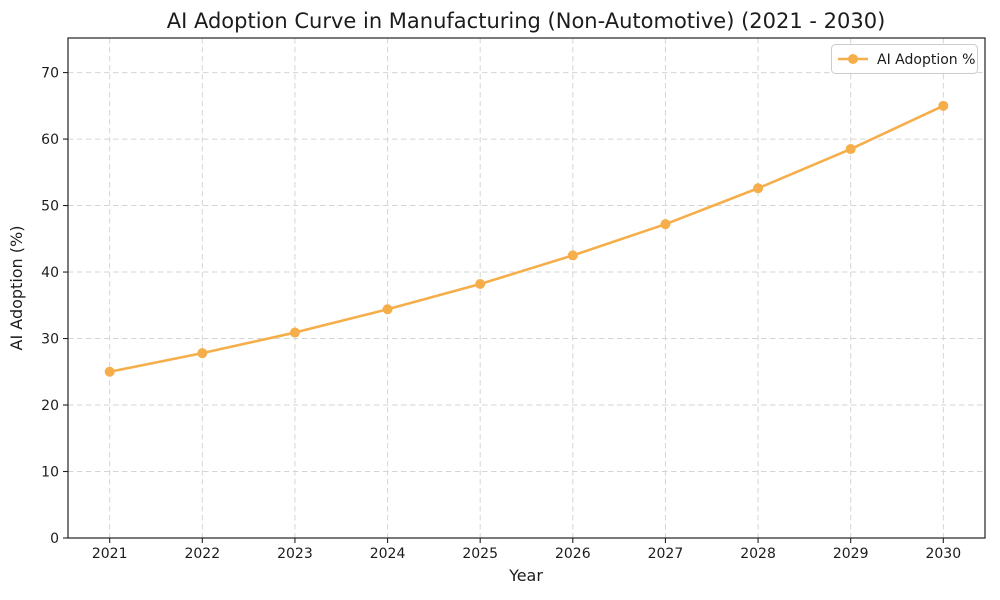 The height and width of the screenshot is (600, 1000). I want to click on x-tick-label: 2025, so click(480, 554).